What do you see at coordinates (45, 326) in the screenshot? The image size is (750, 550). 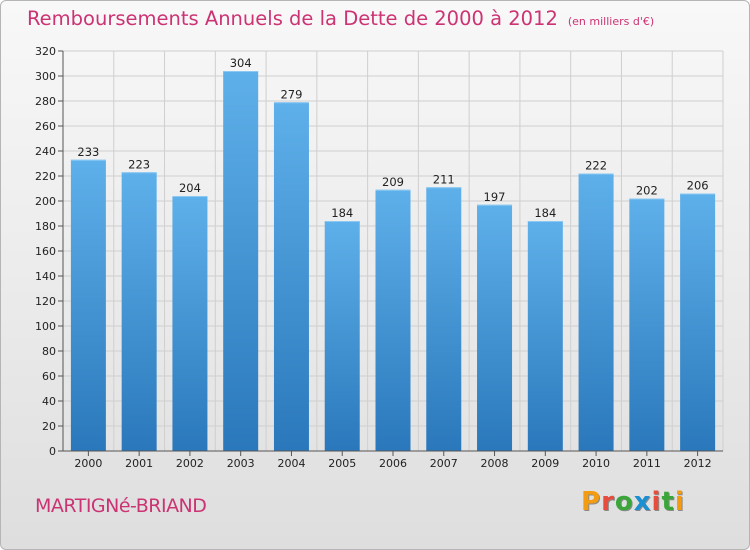 I see `y-tick-label: 100` at bounding box center [45, 326].